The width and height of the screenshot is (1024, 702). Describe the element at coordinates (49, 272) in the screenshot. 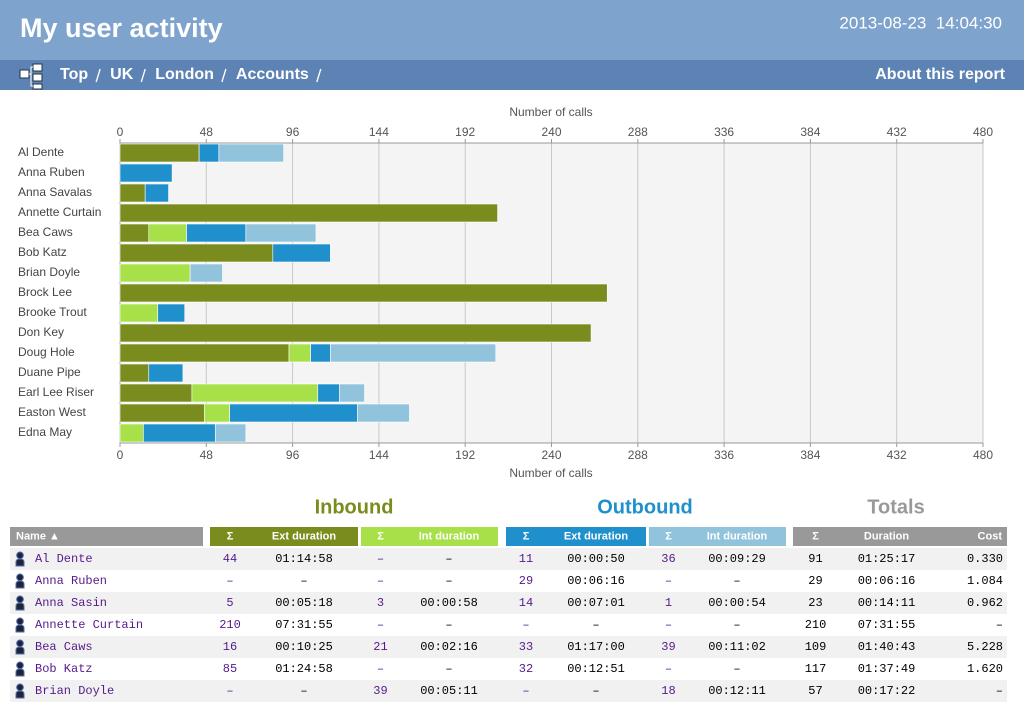

I see `y-tick-label: Brian Doyle` at that location.